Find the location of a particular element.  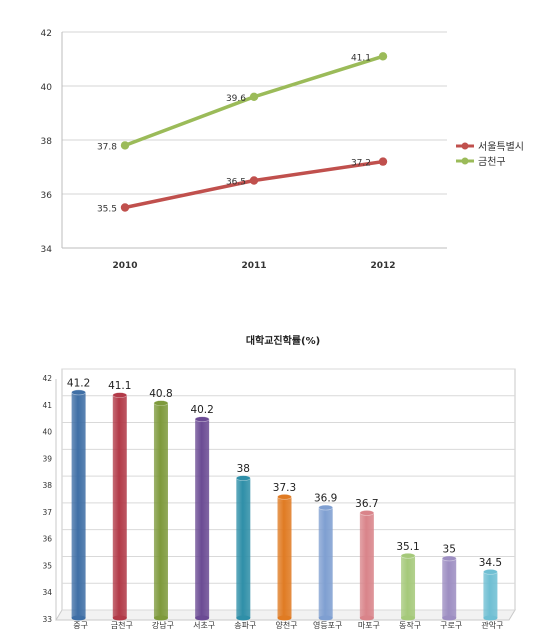

y-tick-label: 33 is located at coordinates (47, 619).